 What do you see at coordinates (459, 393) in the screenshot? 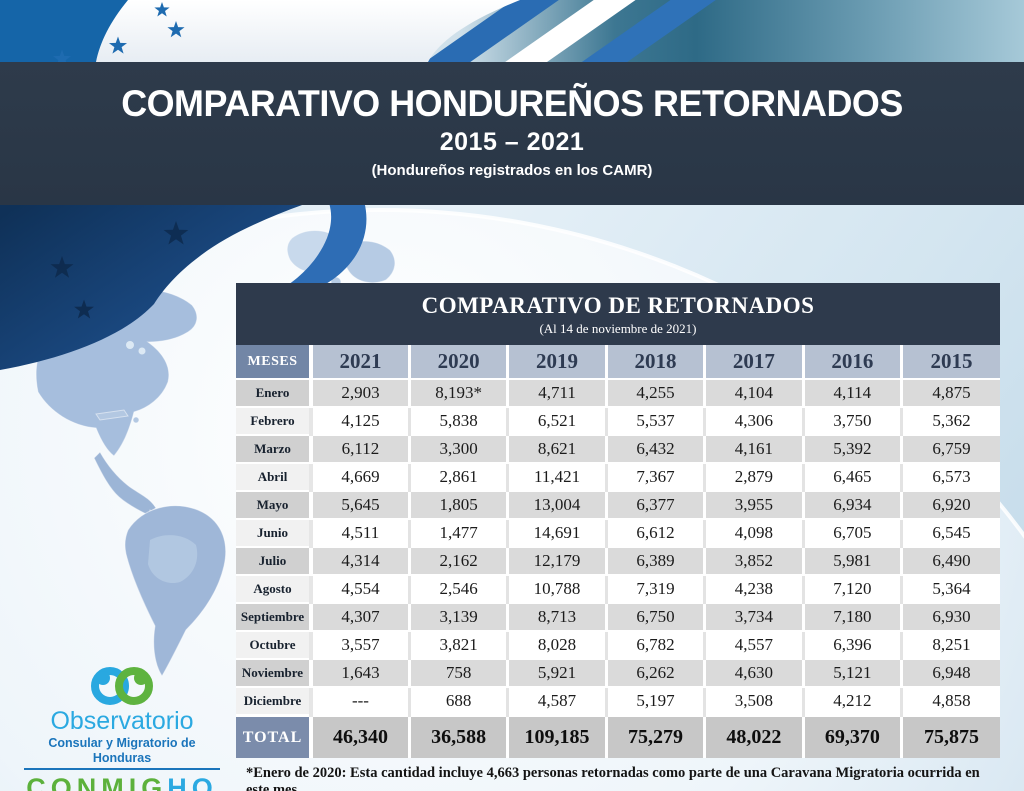
I see `value-cell: 8,193*` at bounding box center [459, 393].